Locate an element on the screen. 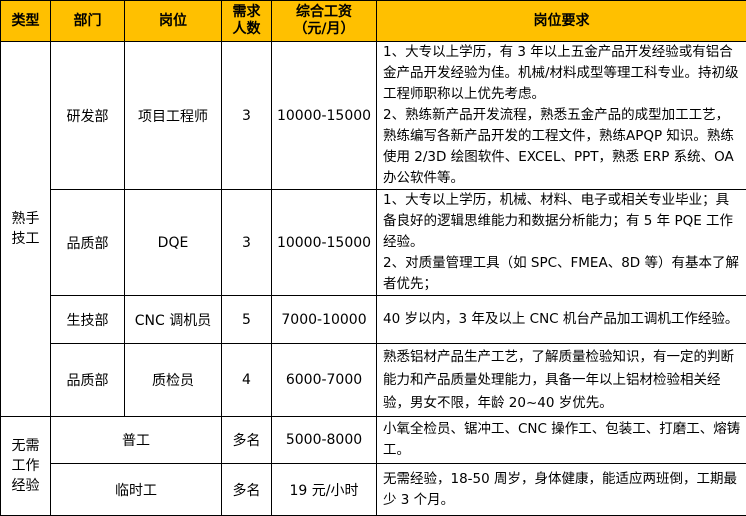  header-count: 需求人数 is located at coordinates (247, 21).